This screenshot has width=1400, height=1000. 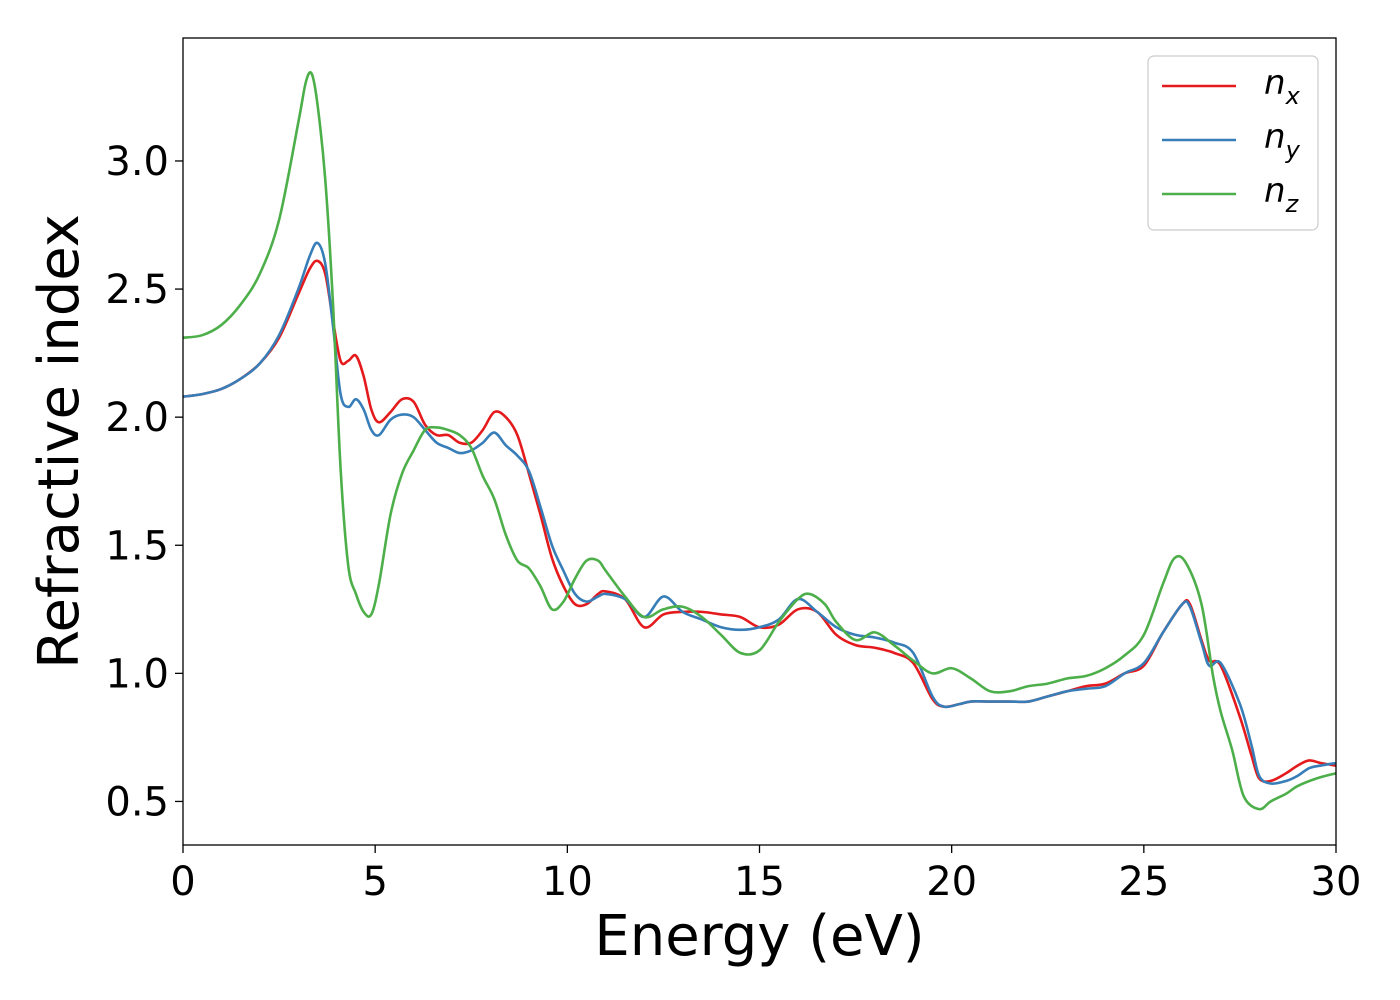 I want to click on x-tick-label: 30, so click(x=1336, y=882).